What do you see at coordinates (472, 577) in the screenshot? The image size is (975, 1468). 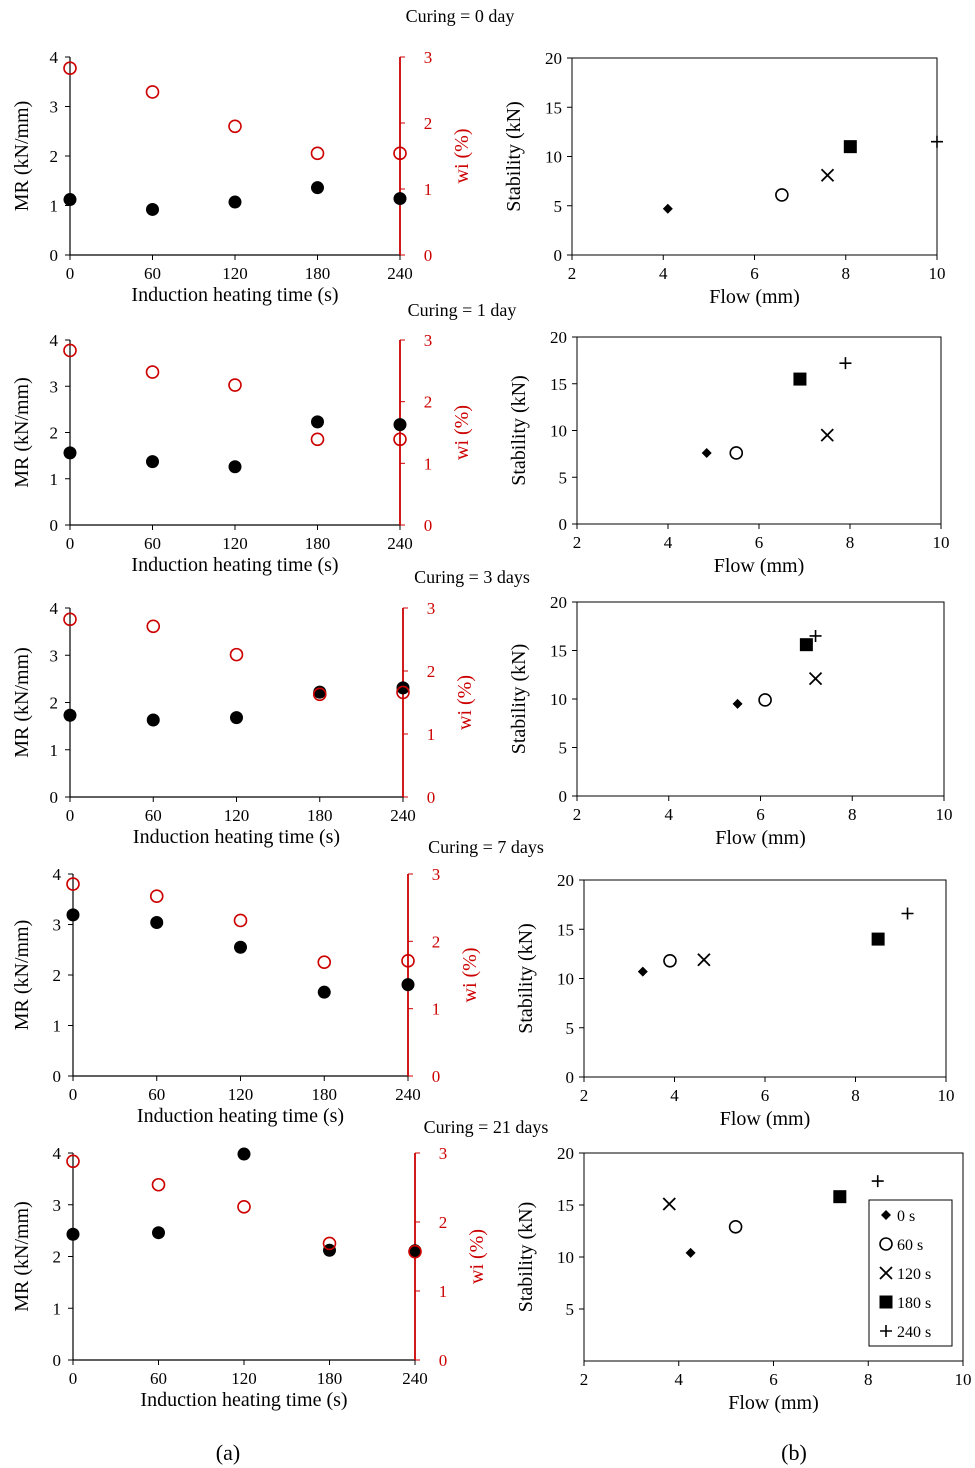 I see `curing-label: Curing = 3 days` at bounding box center [472, 577].